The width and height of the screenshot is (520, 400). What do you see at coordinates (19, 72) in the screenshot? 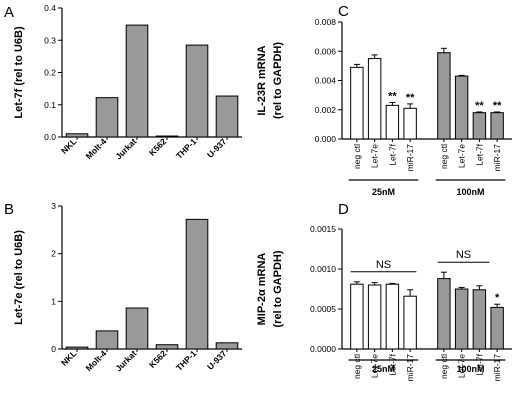
I see `y-axis-label: Let-7f (rel to U6B)` at bounding box center [19, 72].